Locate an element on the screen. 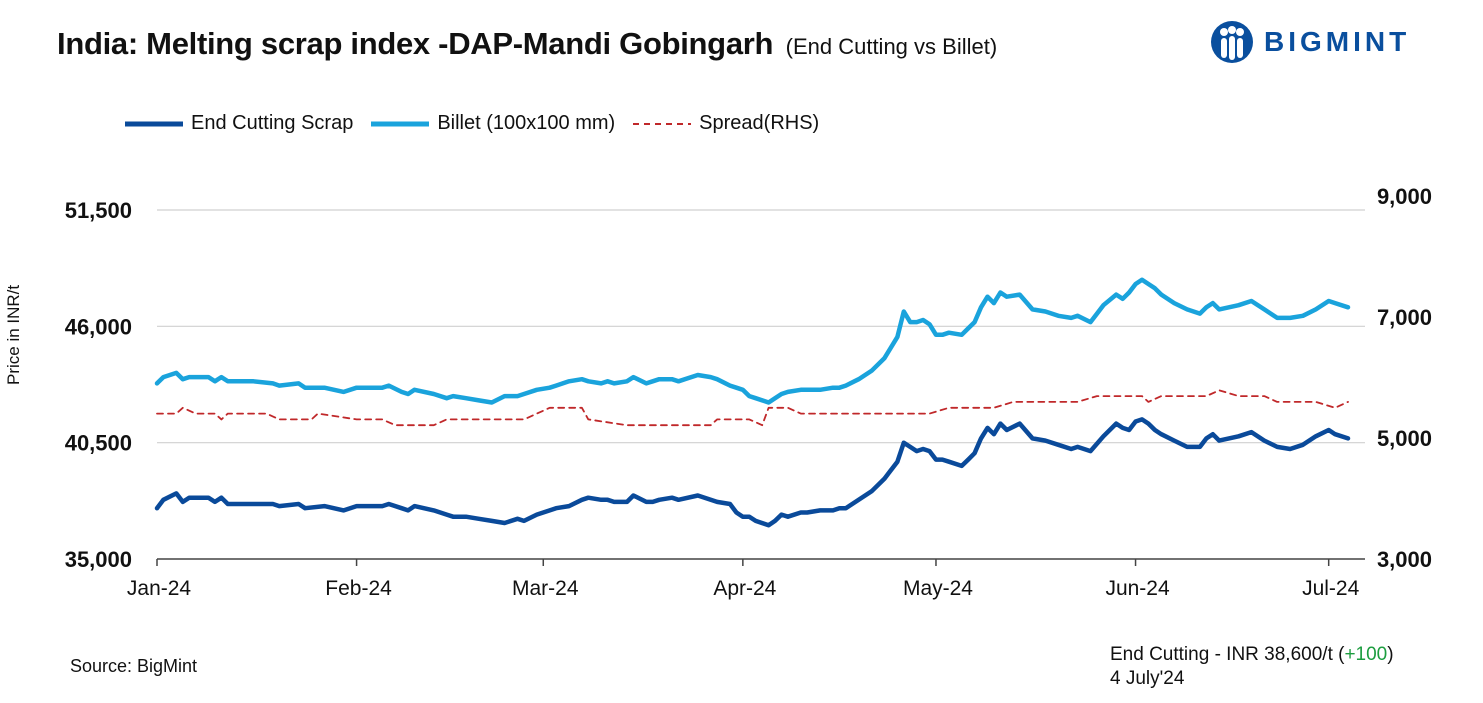 This screenshot has width=1483, height=703. series-end-cutting-line is located at coordinates (752, 472).